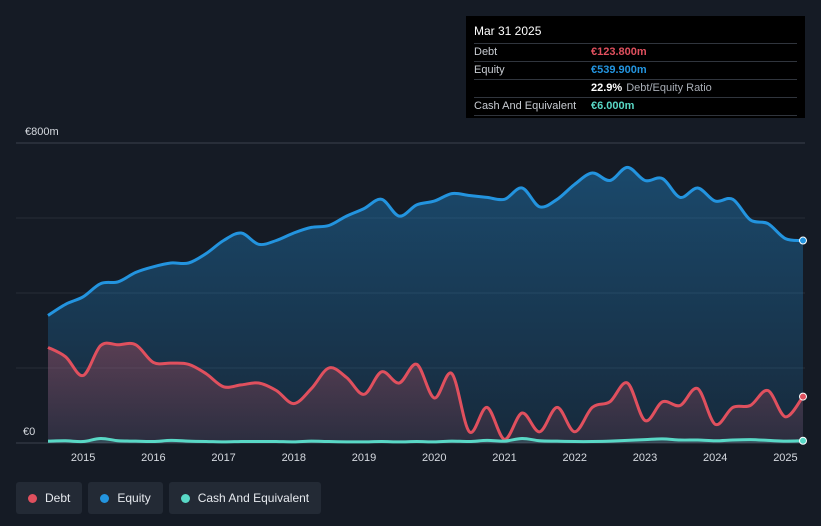 This screenshot has height=526, width=821. I want to click on legend-item-cash: Cash And Equivalent, so click(245, 498).